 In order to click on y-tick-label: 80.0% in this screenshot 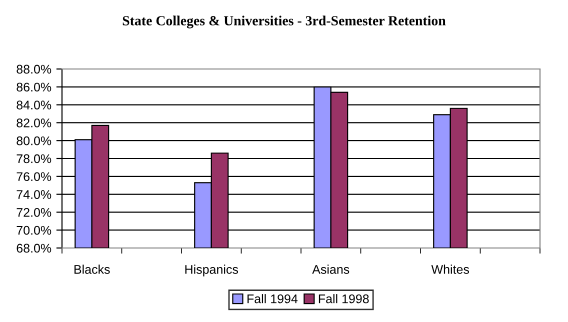, I will do `click(34, 141)`.